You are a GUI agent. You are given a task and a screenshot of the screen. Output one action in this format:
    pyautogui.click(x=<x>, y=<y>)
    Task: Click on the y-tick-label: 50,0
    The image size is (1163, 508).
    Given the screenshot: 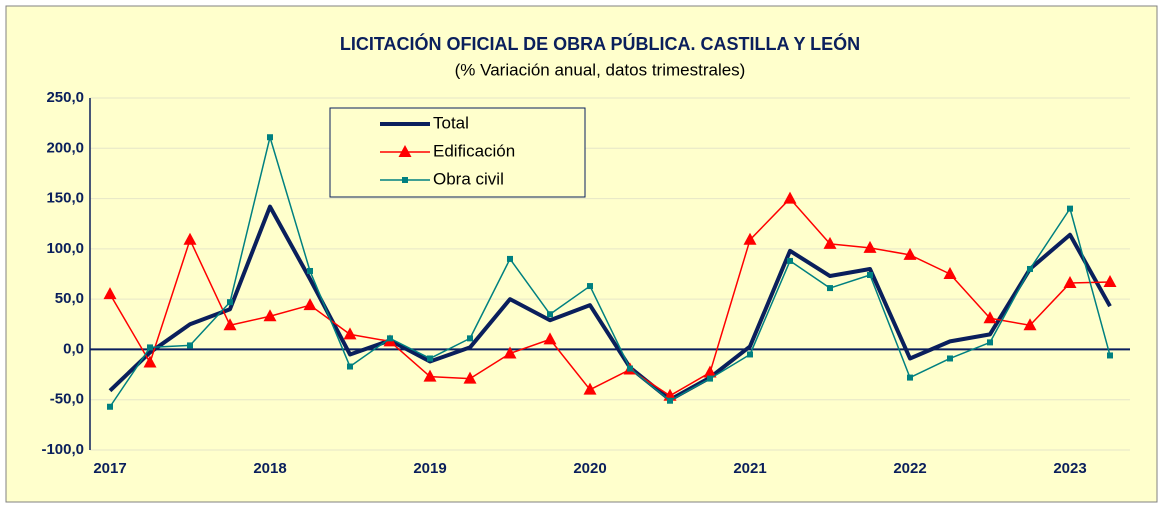 What is the action you would take?
    pyautogui.click(x=69, y=298)
    